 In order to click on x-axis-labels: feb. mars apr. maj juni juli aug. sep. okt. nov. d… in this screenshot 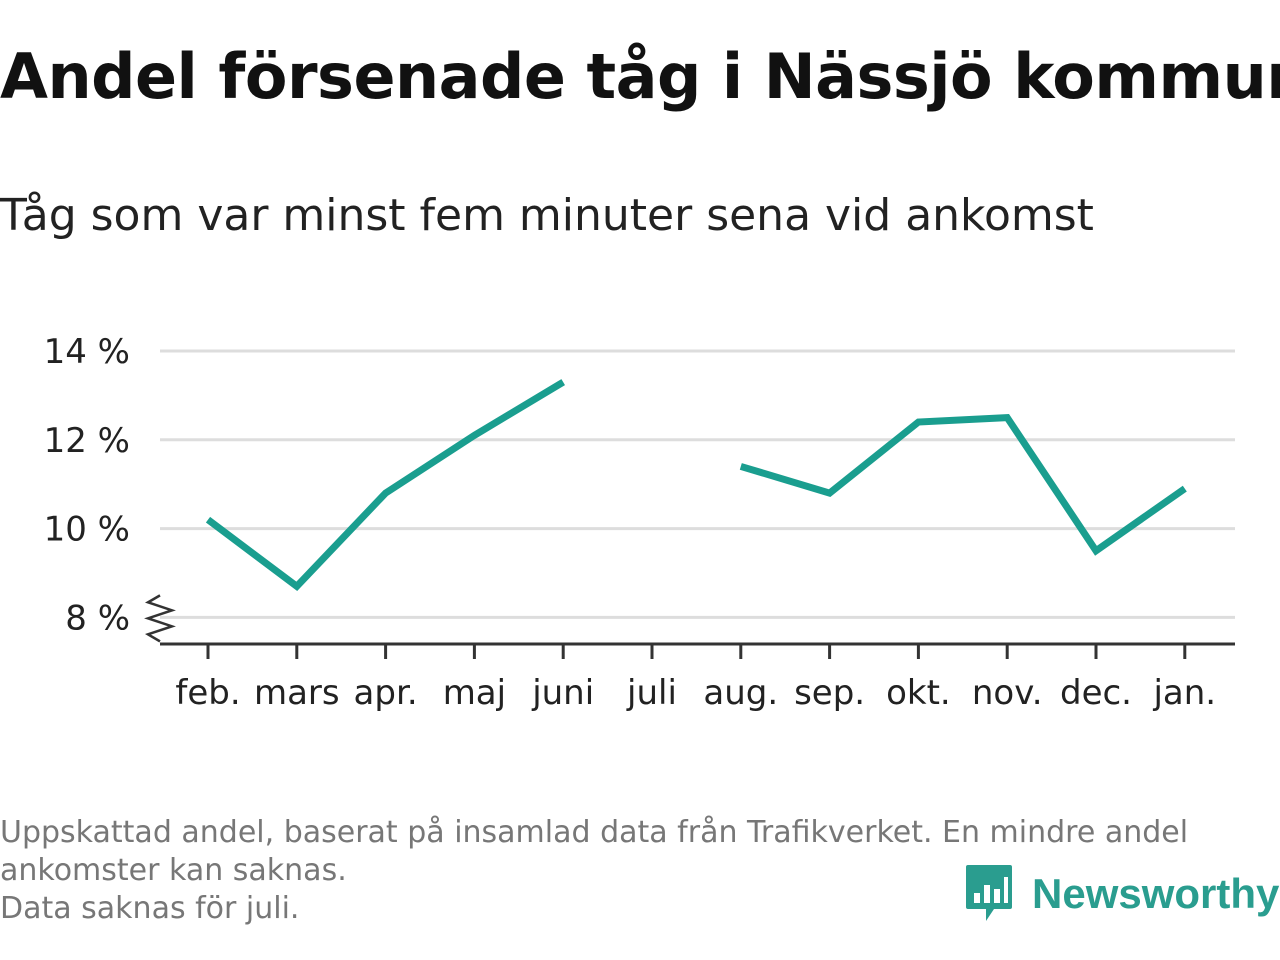, I will do `click(695, 693)`.